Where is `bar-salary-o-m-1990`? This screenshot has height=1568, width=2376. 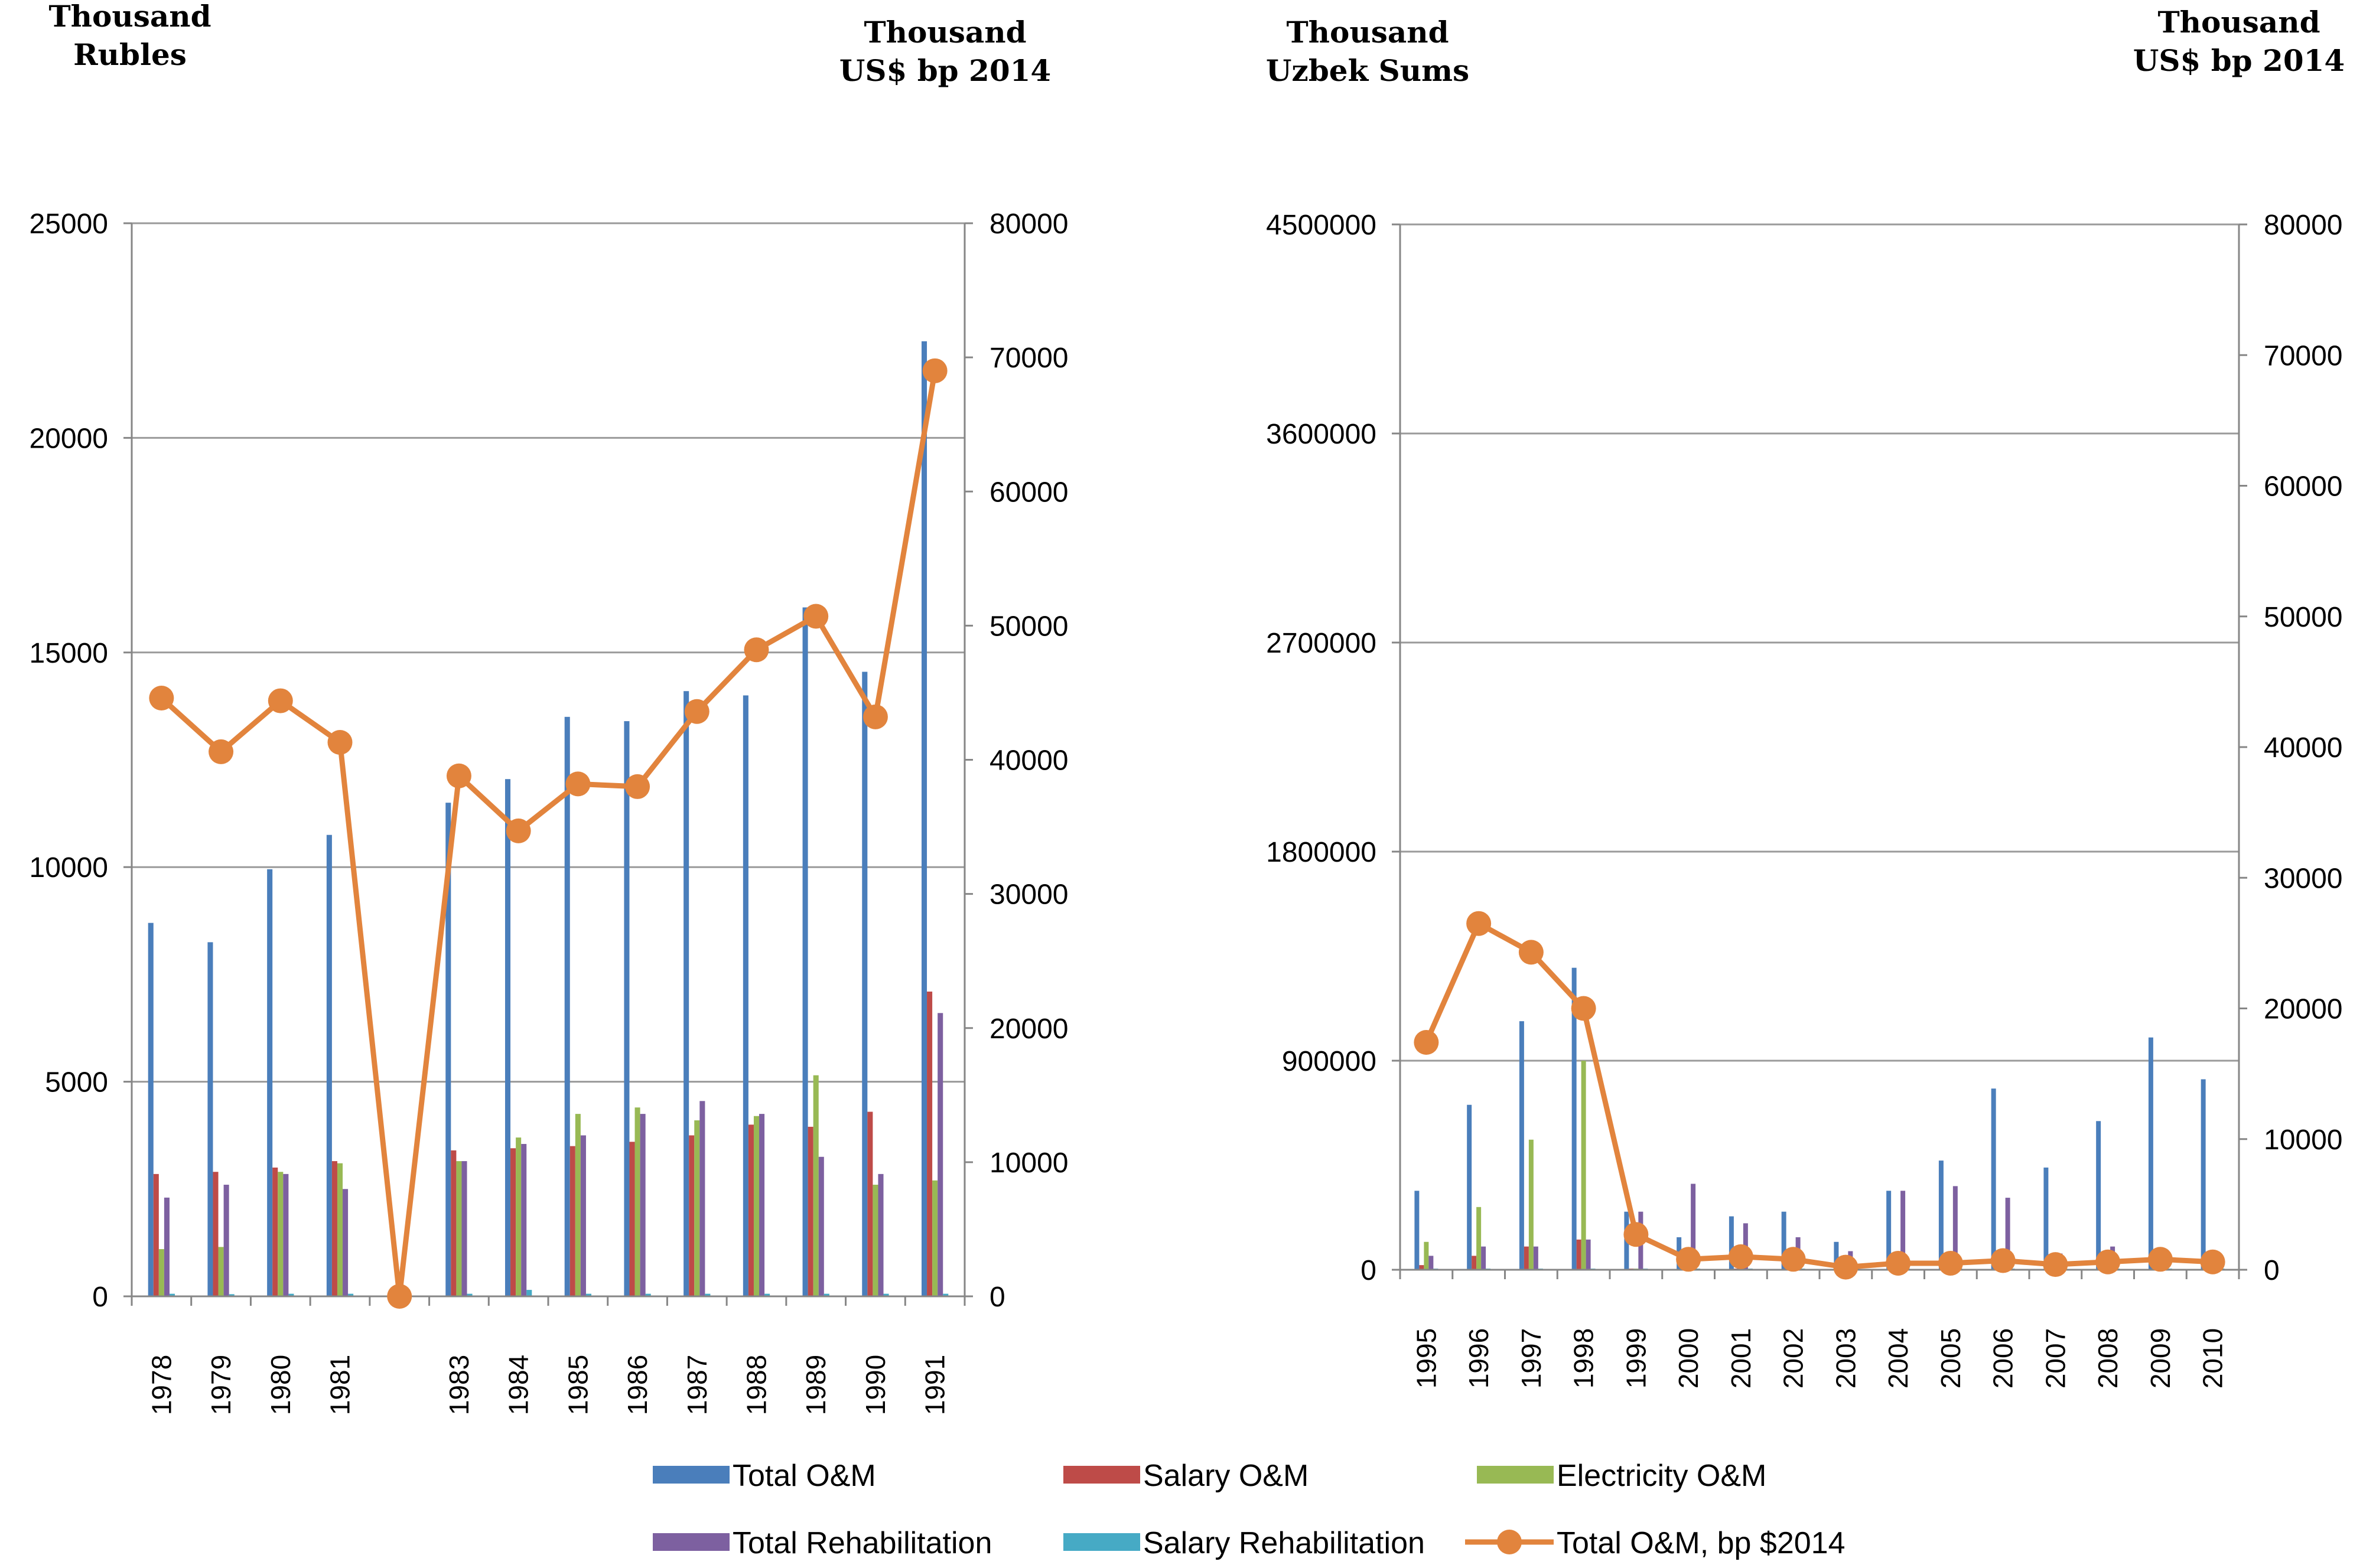
bar-salary-o-m-1990 is located at coordinates (870, 1203).